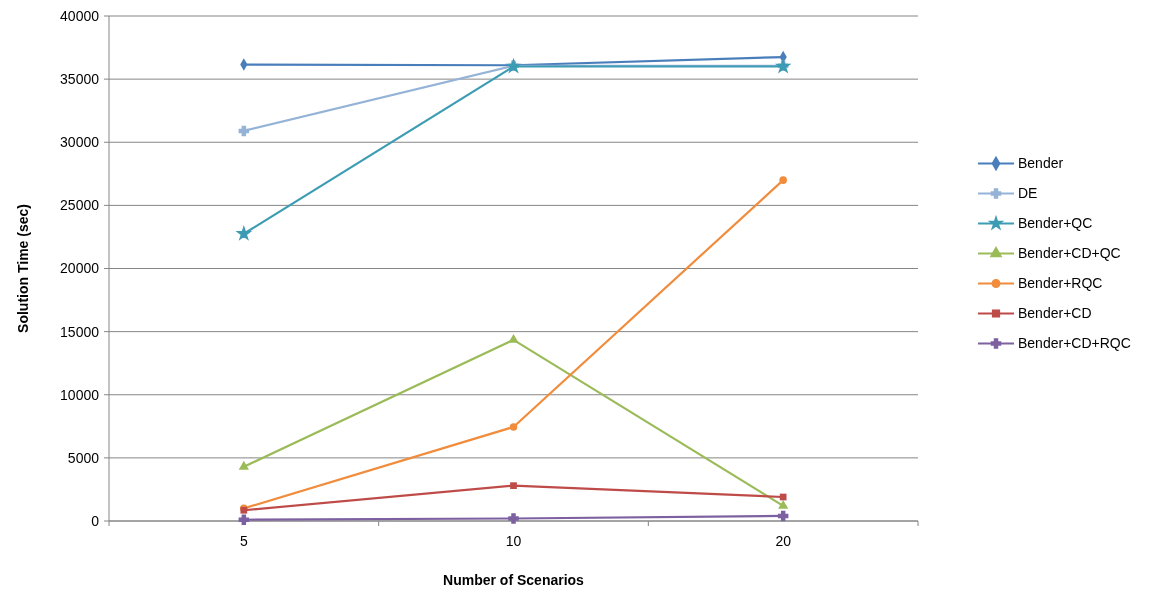  Describe the element at coordinates (80, 394) in the screenshot. I see `y-tick-label: 10000` at that location.